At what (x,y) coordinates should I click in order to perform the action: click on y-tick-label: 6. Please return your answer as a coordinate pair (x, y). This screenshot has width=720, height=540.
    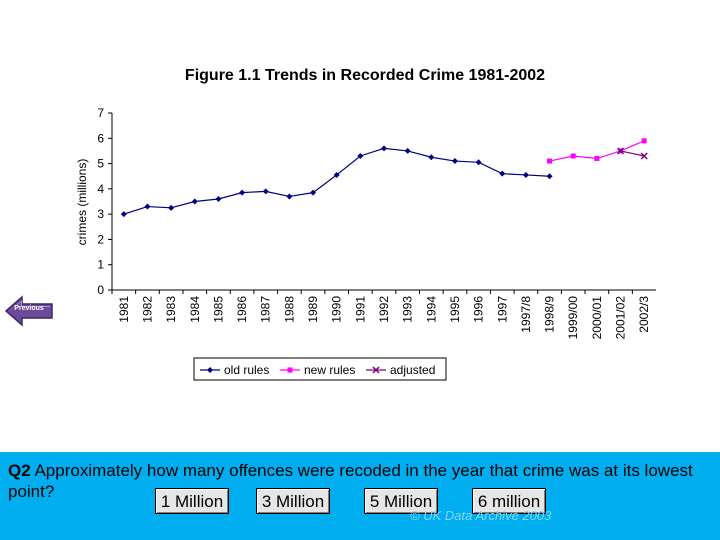
    Looking at the image, I should click on (100, 138).